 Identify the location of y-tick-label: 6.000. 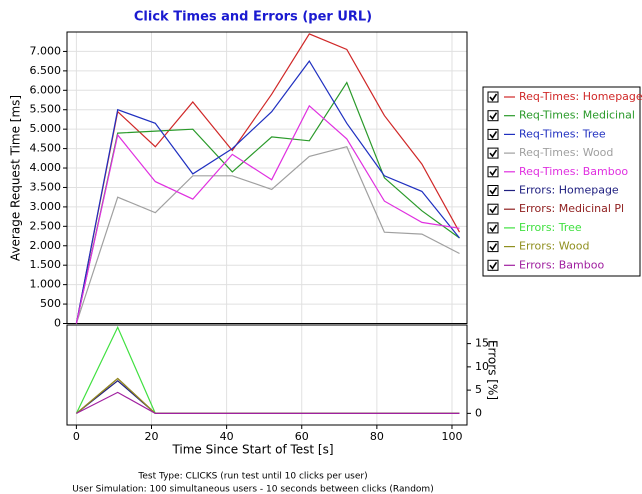
(46, 89).